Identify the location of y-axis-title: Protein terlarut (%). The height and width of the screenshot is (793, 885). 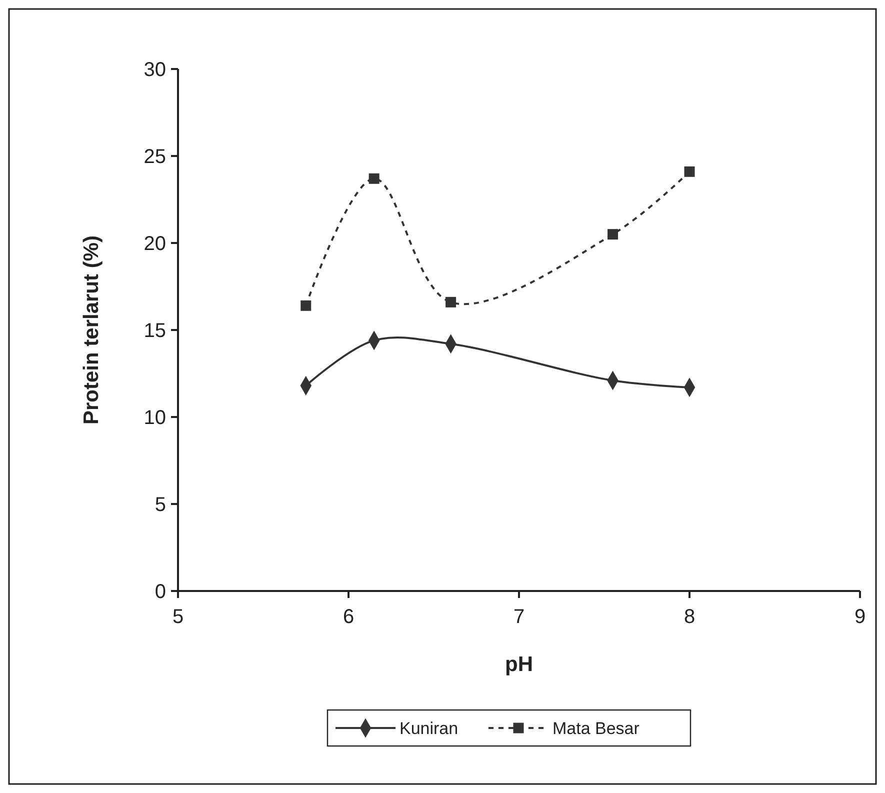
(91, 330).